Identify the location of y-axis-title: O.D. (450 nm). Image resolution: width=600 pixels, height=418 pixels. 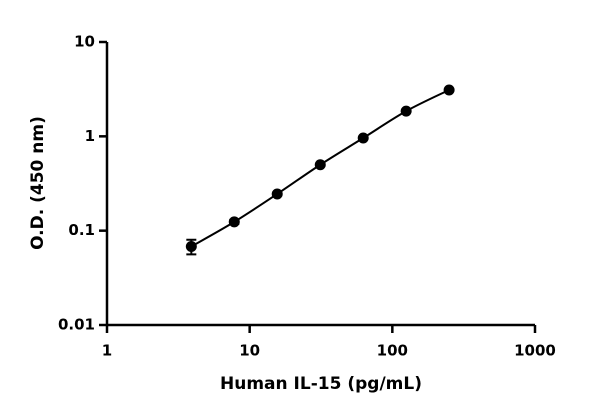
(38, 183).